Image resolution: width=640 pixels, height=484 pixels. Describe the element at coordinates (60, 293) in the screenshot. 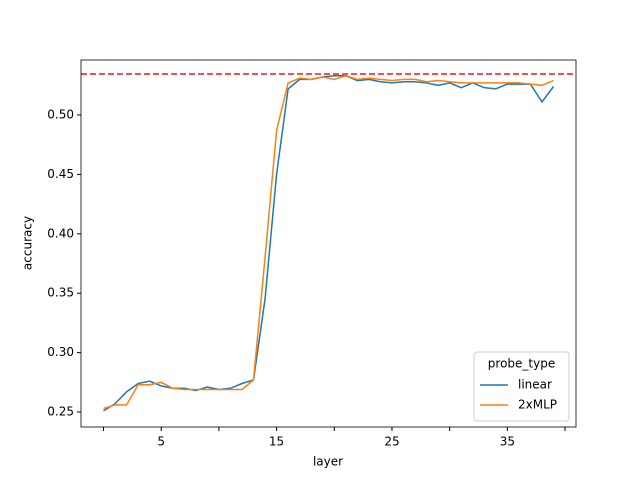

I see `y-tick-label: 0.35` at that location.